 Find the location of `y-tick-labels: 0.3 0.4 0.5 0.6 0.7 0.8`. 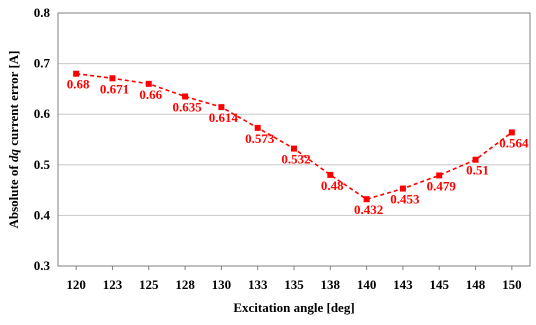

y-tick-labels: 0.3 0.4 0.5 0.6 0.7 0.8 is located at coordinates (42, 139).